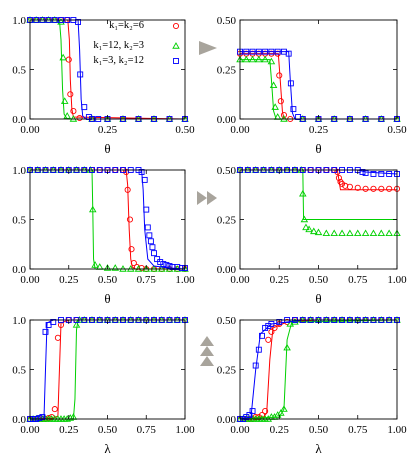 Image resolution: width=411 pixels, height=470 pixels. Describe the element at coordinates (19, 221) in the screenshot. I see `y-tick-label: 0.5` at that location.